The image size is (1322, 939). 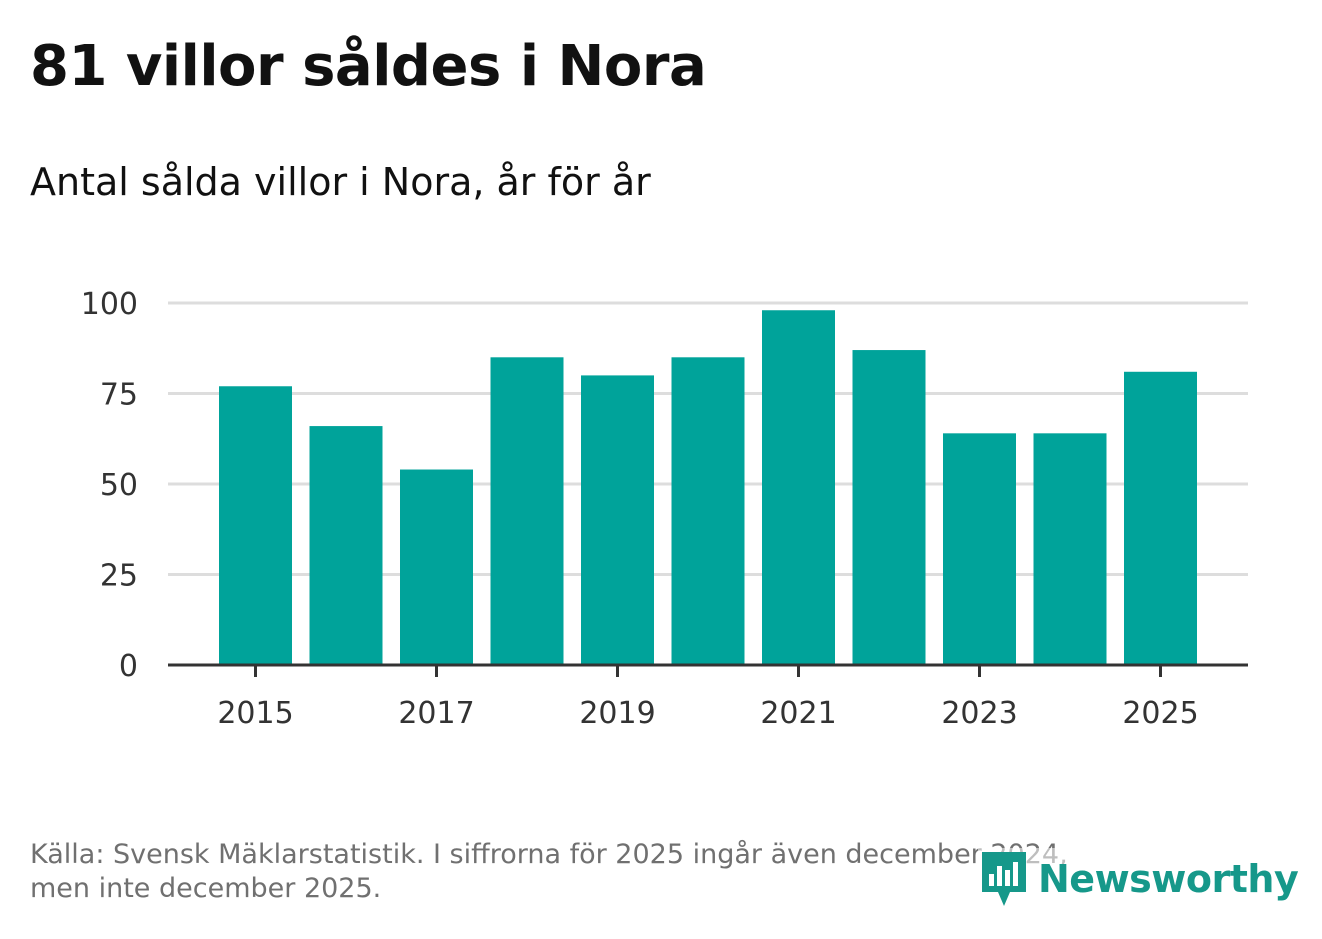 I want to click on x-tick-label: 2025, so click(x=1160, y=713).